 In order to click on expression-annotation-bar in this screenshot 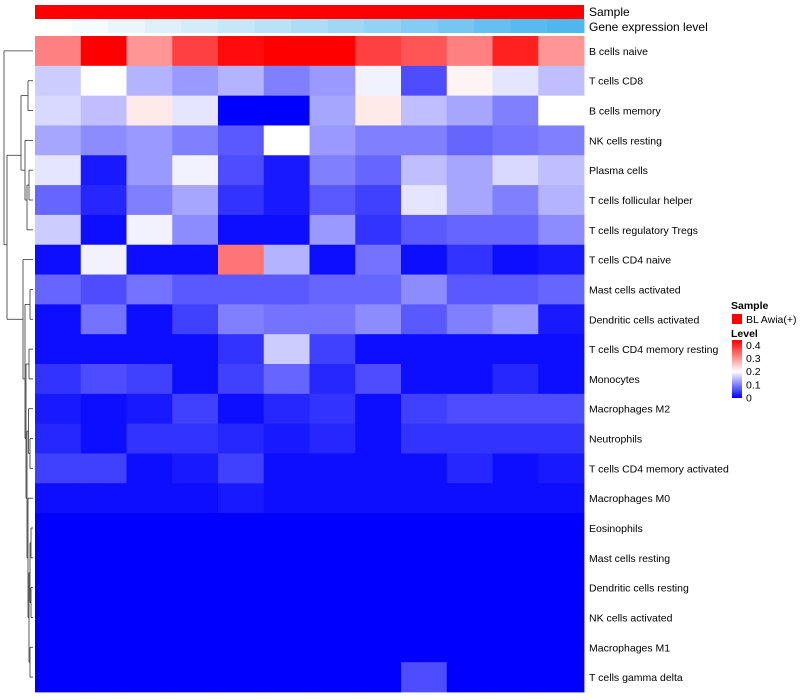, I will do `click(310, 26)`.